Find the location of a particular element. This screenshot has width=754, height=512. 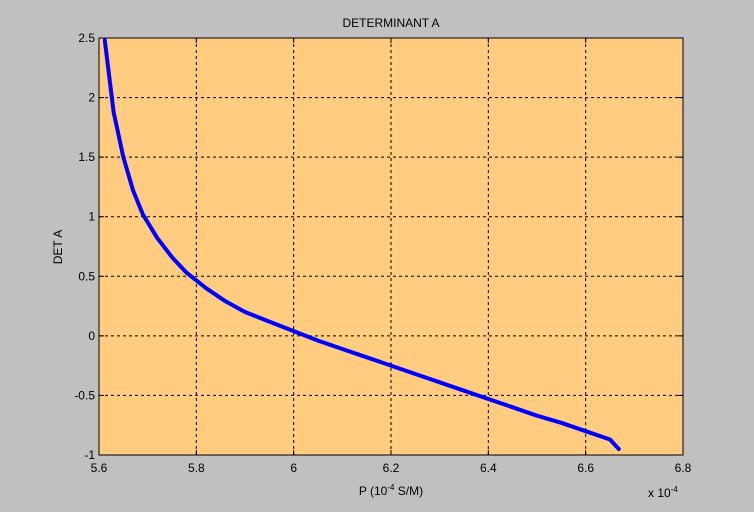

x-tick-label: 6.4 is located at coordinates (488, 468).